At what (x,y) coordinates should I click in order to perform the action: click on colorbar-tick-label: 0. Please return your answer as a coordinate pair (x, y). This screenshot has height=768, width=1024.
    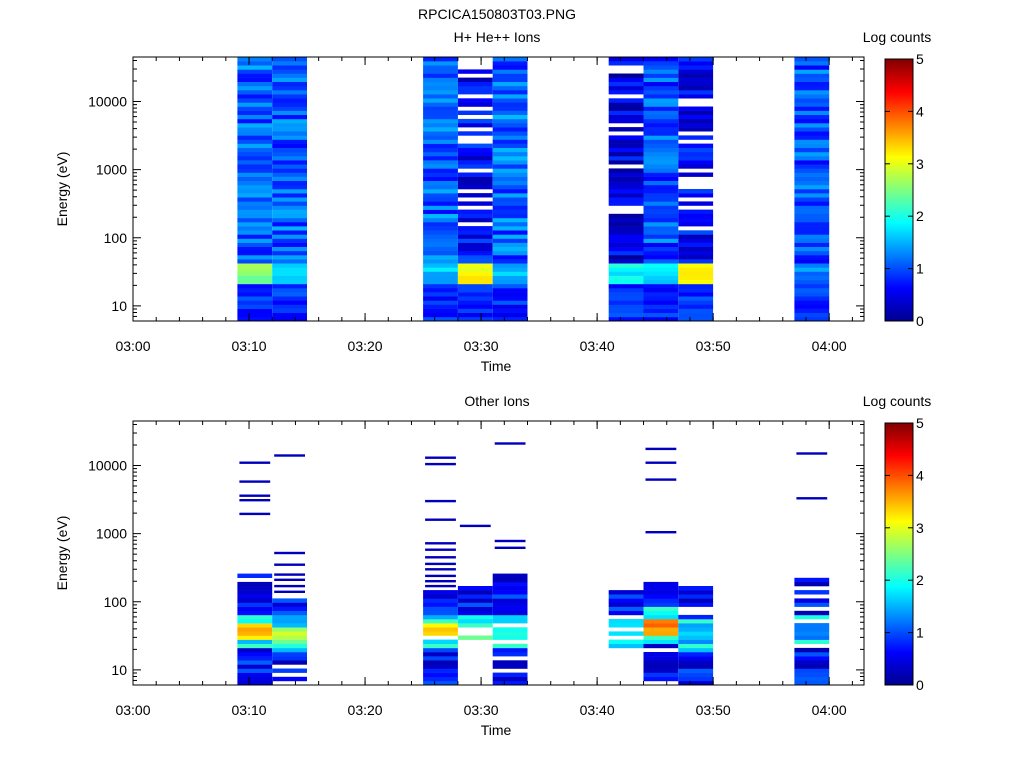
    Looking at the image, I should click on (920, 321).